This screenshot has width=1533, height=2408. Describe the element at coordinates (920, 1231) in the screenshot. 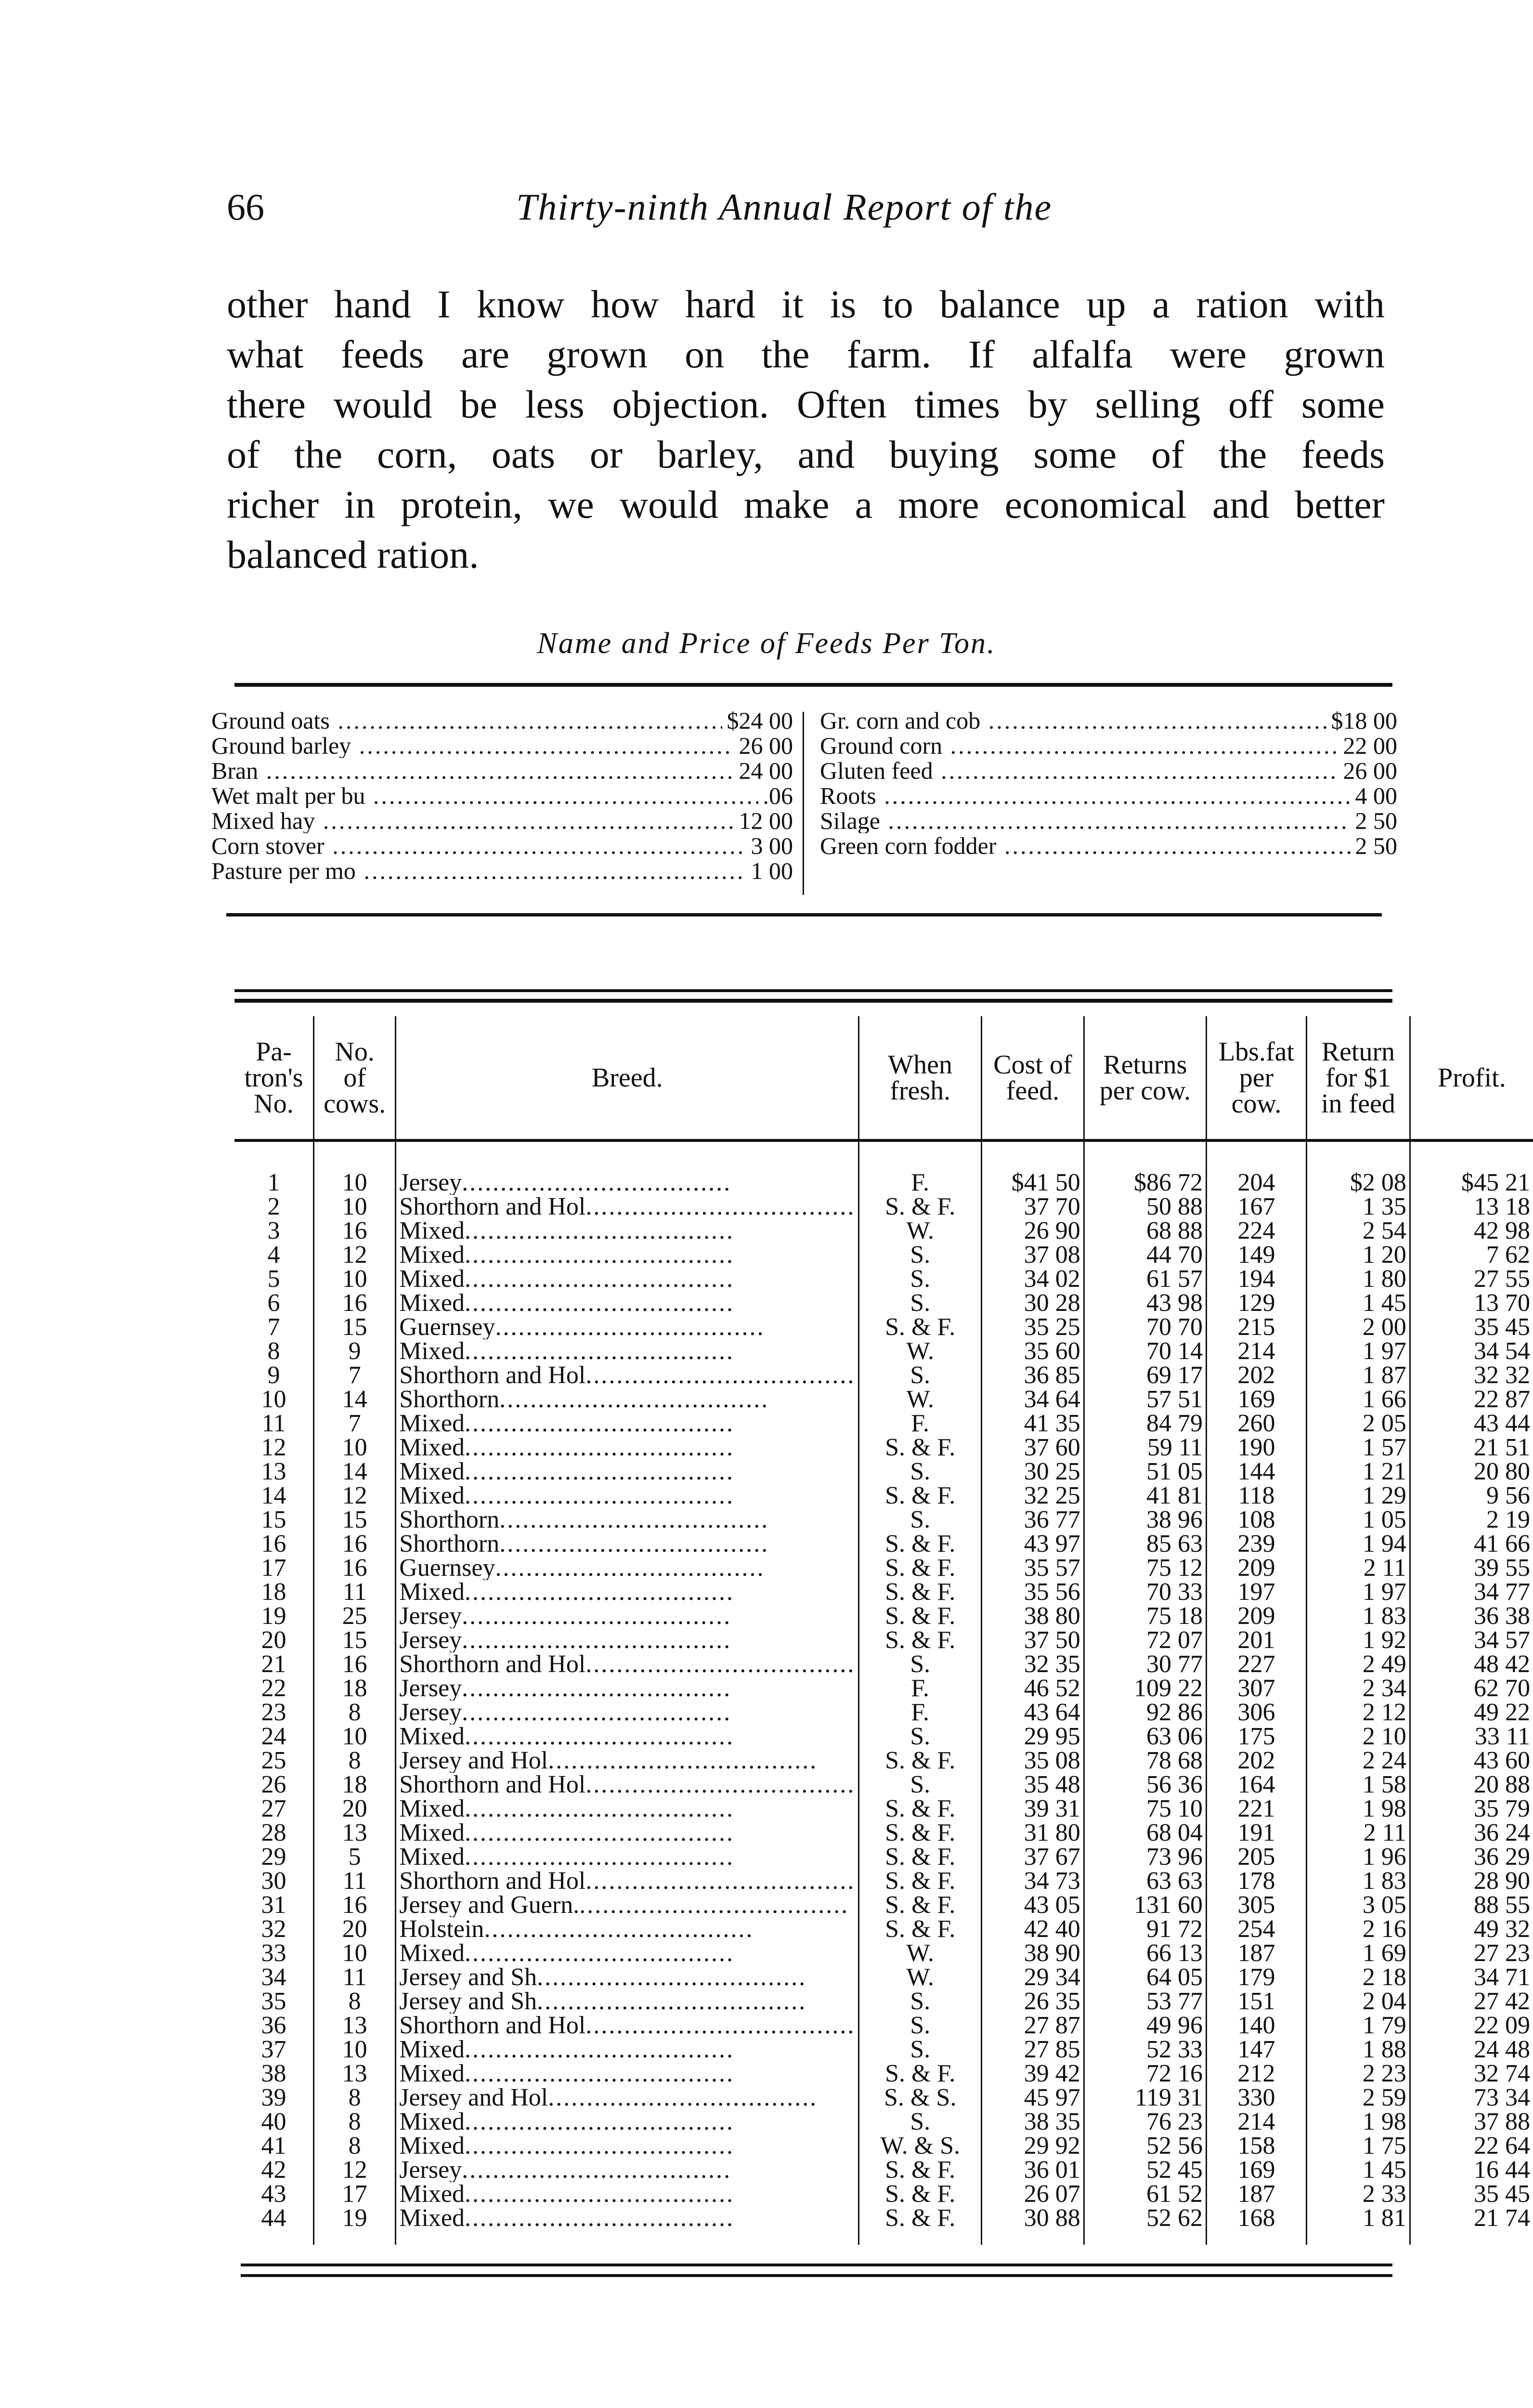

I see `cell-when-fresh: W.` at that location.